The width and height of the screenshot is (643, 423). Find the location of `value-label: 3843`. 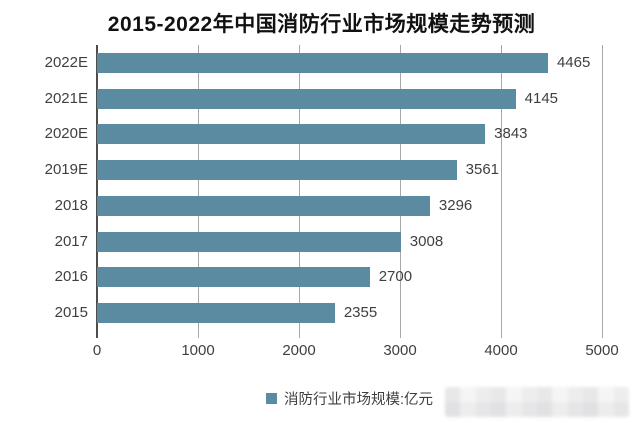

value-label: 3843 is located at coordinates (511, 134).